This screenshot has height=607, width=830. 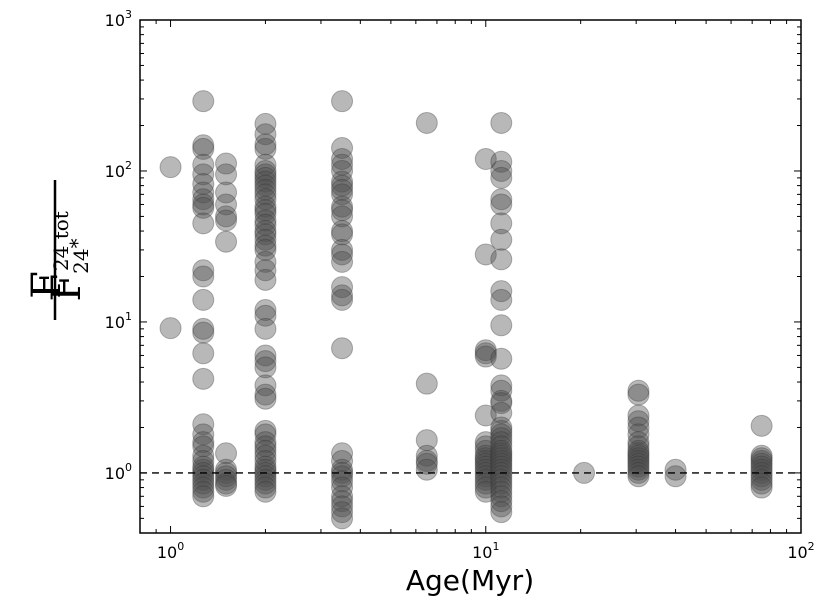 What do you see at coordinates (77, 243) in the screenshot?
I see `y-title-den-sup: *` at bounding box center [77, 243].